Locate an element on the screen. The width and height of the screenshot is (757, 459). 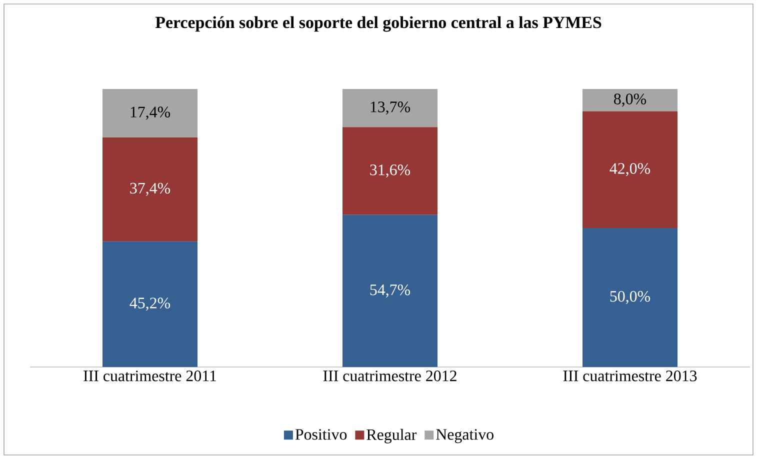
data-label: 13,7% is located at coordinates (390, 108).